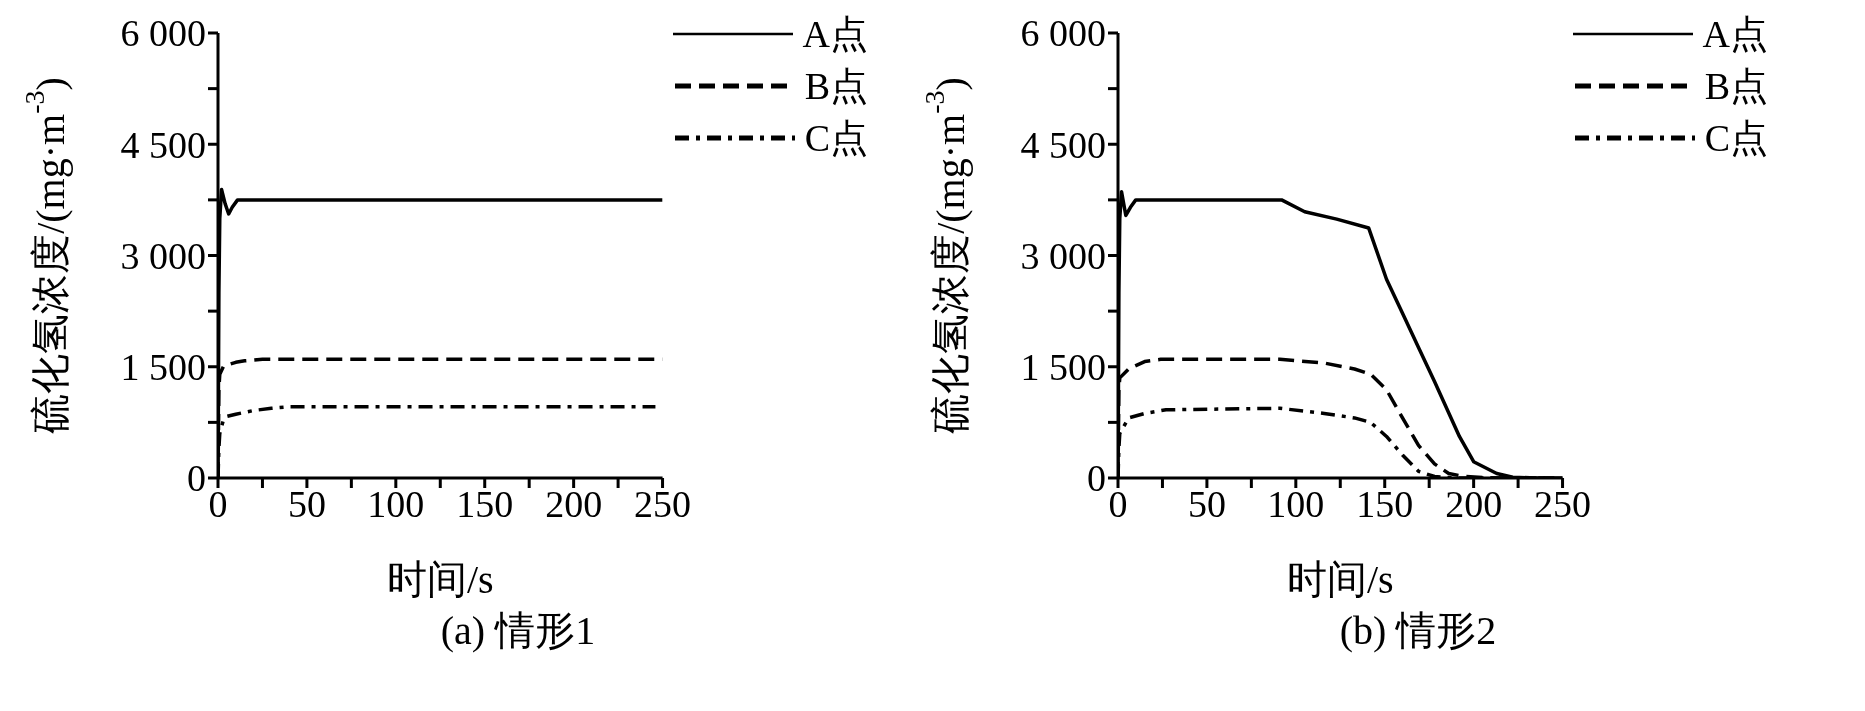  I want to click on text: (b) 情形2, so click(1418, 631).